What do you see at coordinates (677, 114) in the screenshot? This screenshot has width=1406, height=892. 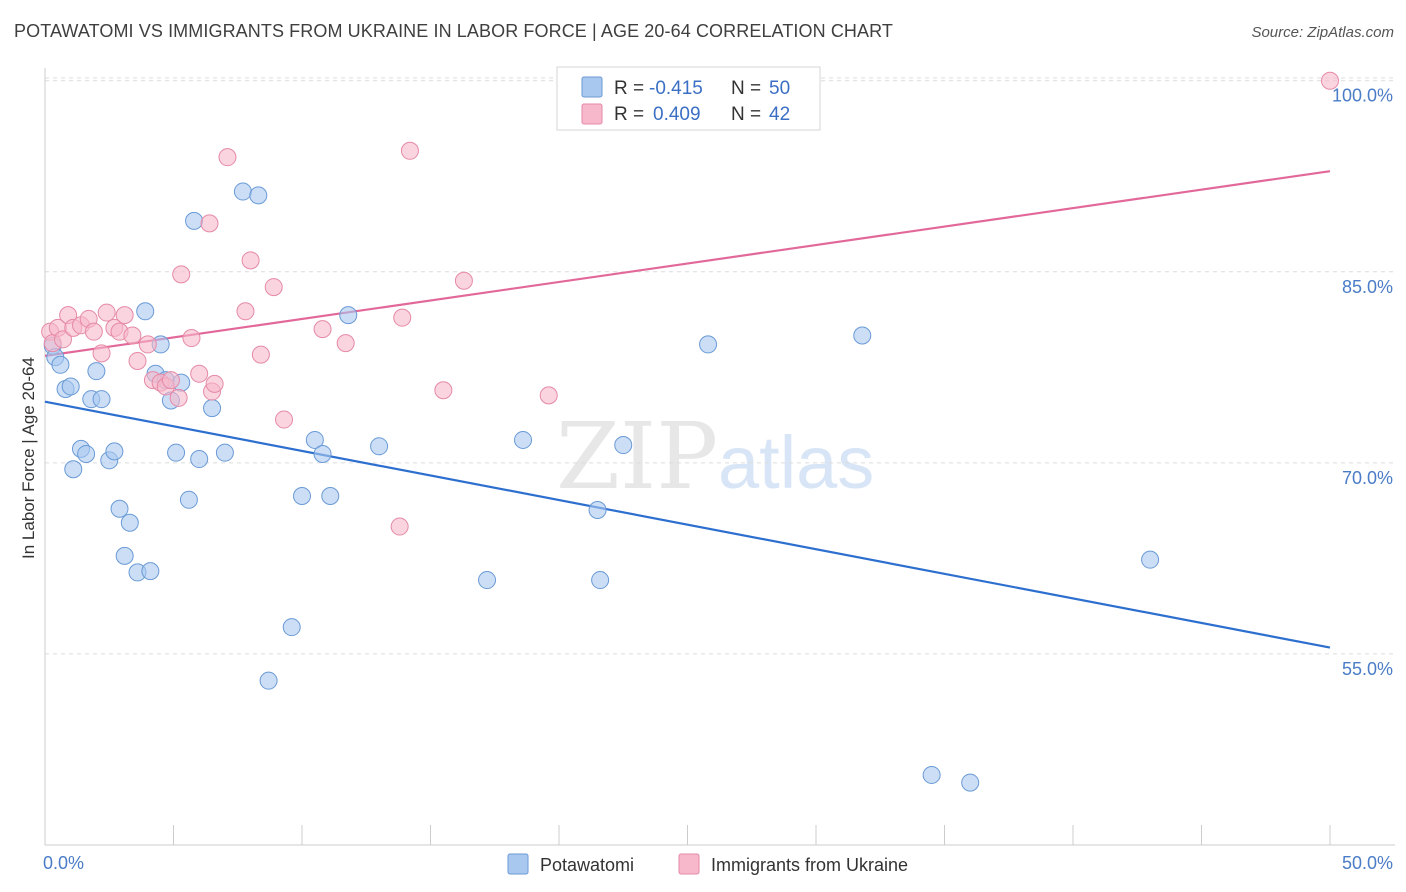 I see `legend-r-value: 0.409` at bounding box center [677, 114].